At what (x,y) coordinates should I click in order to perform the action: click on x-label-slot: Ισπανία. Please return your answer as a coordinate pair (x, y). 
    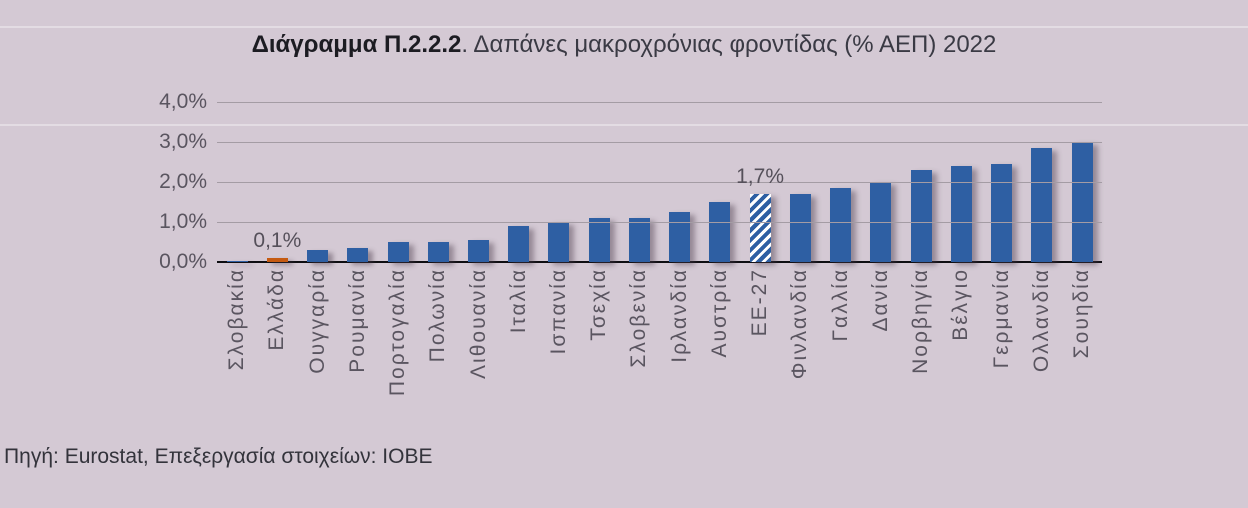
    Looking at the image, I should click on (559, 311).